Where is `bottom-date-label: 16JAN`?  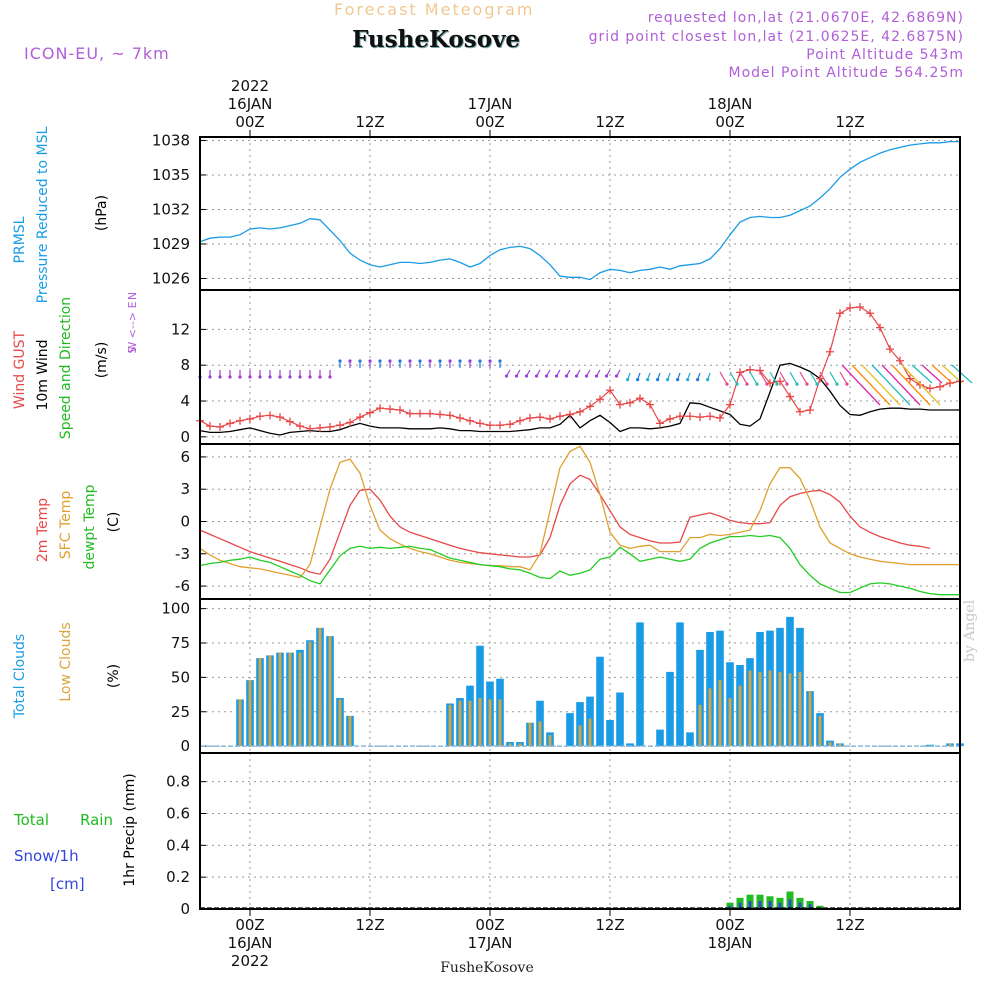
bottom-date-label: 16JAN is located at coordinates (250, 943).